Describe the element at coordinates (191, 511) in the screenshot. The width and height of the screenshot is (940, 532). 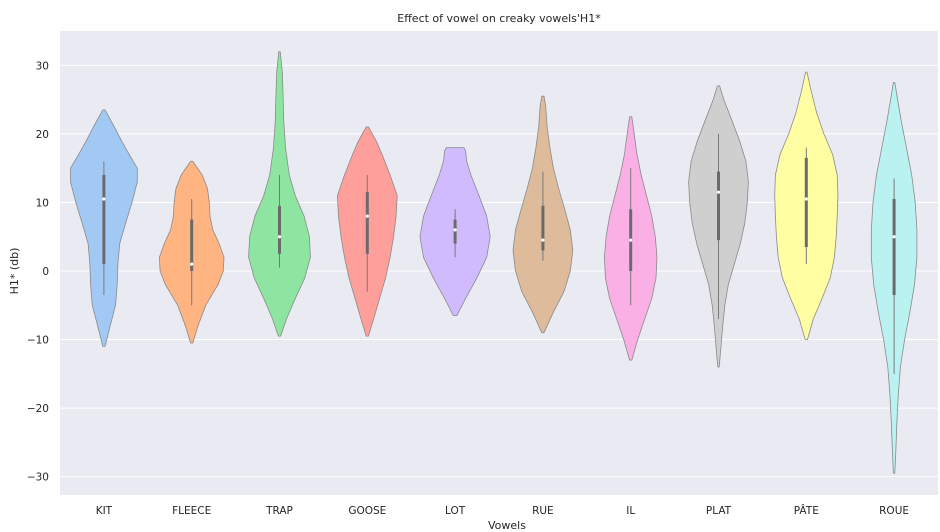
I see `x-tick-label: FLEECE` at that location.